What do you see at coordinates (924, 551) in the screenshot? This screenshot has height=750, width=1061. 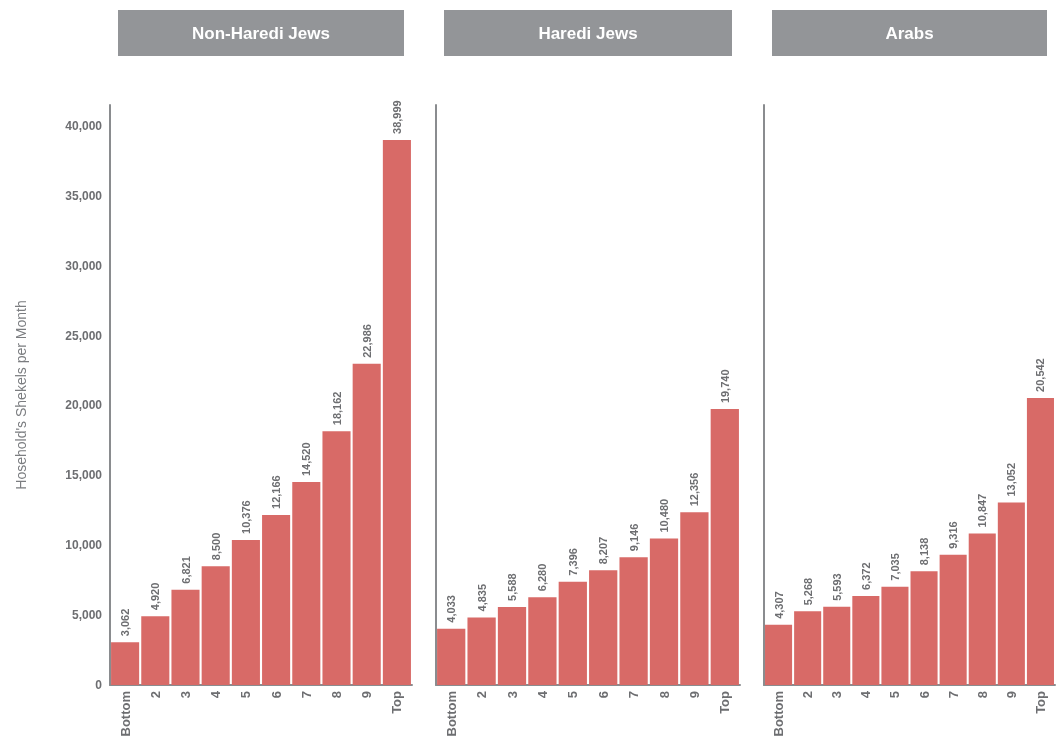 I see `data-label: 8,138` at bounding box center [924, 551].